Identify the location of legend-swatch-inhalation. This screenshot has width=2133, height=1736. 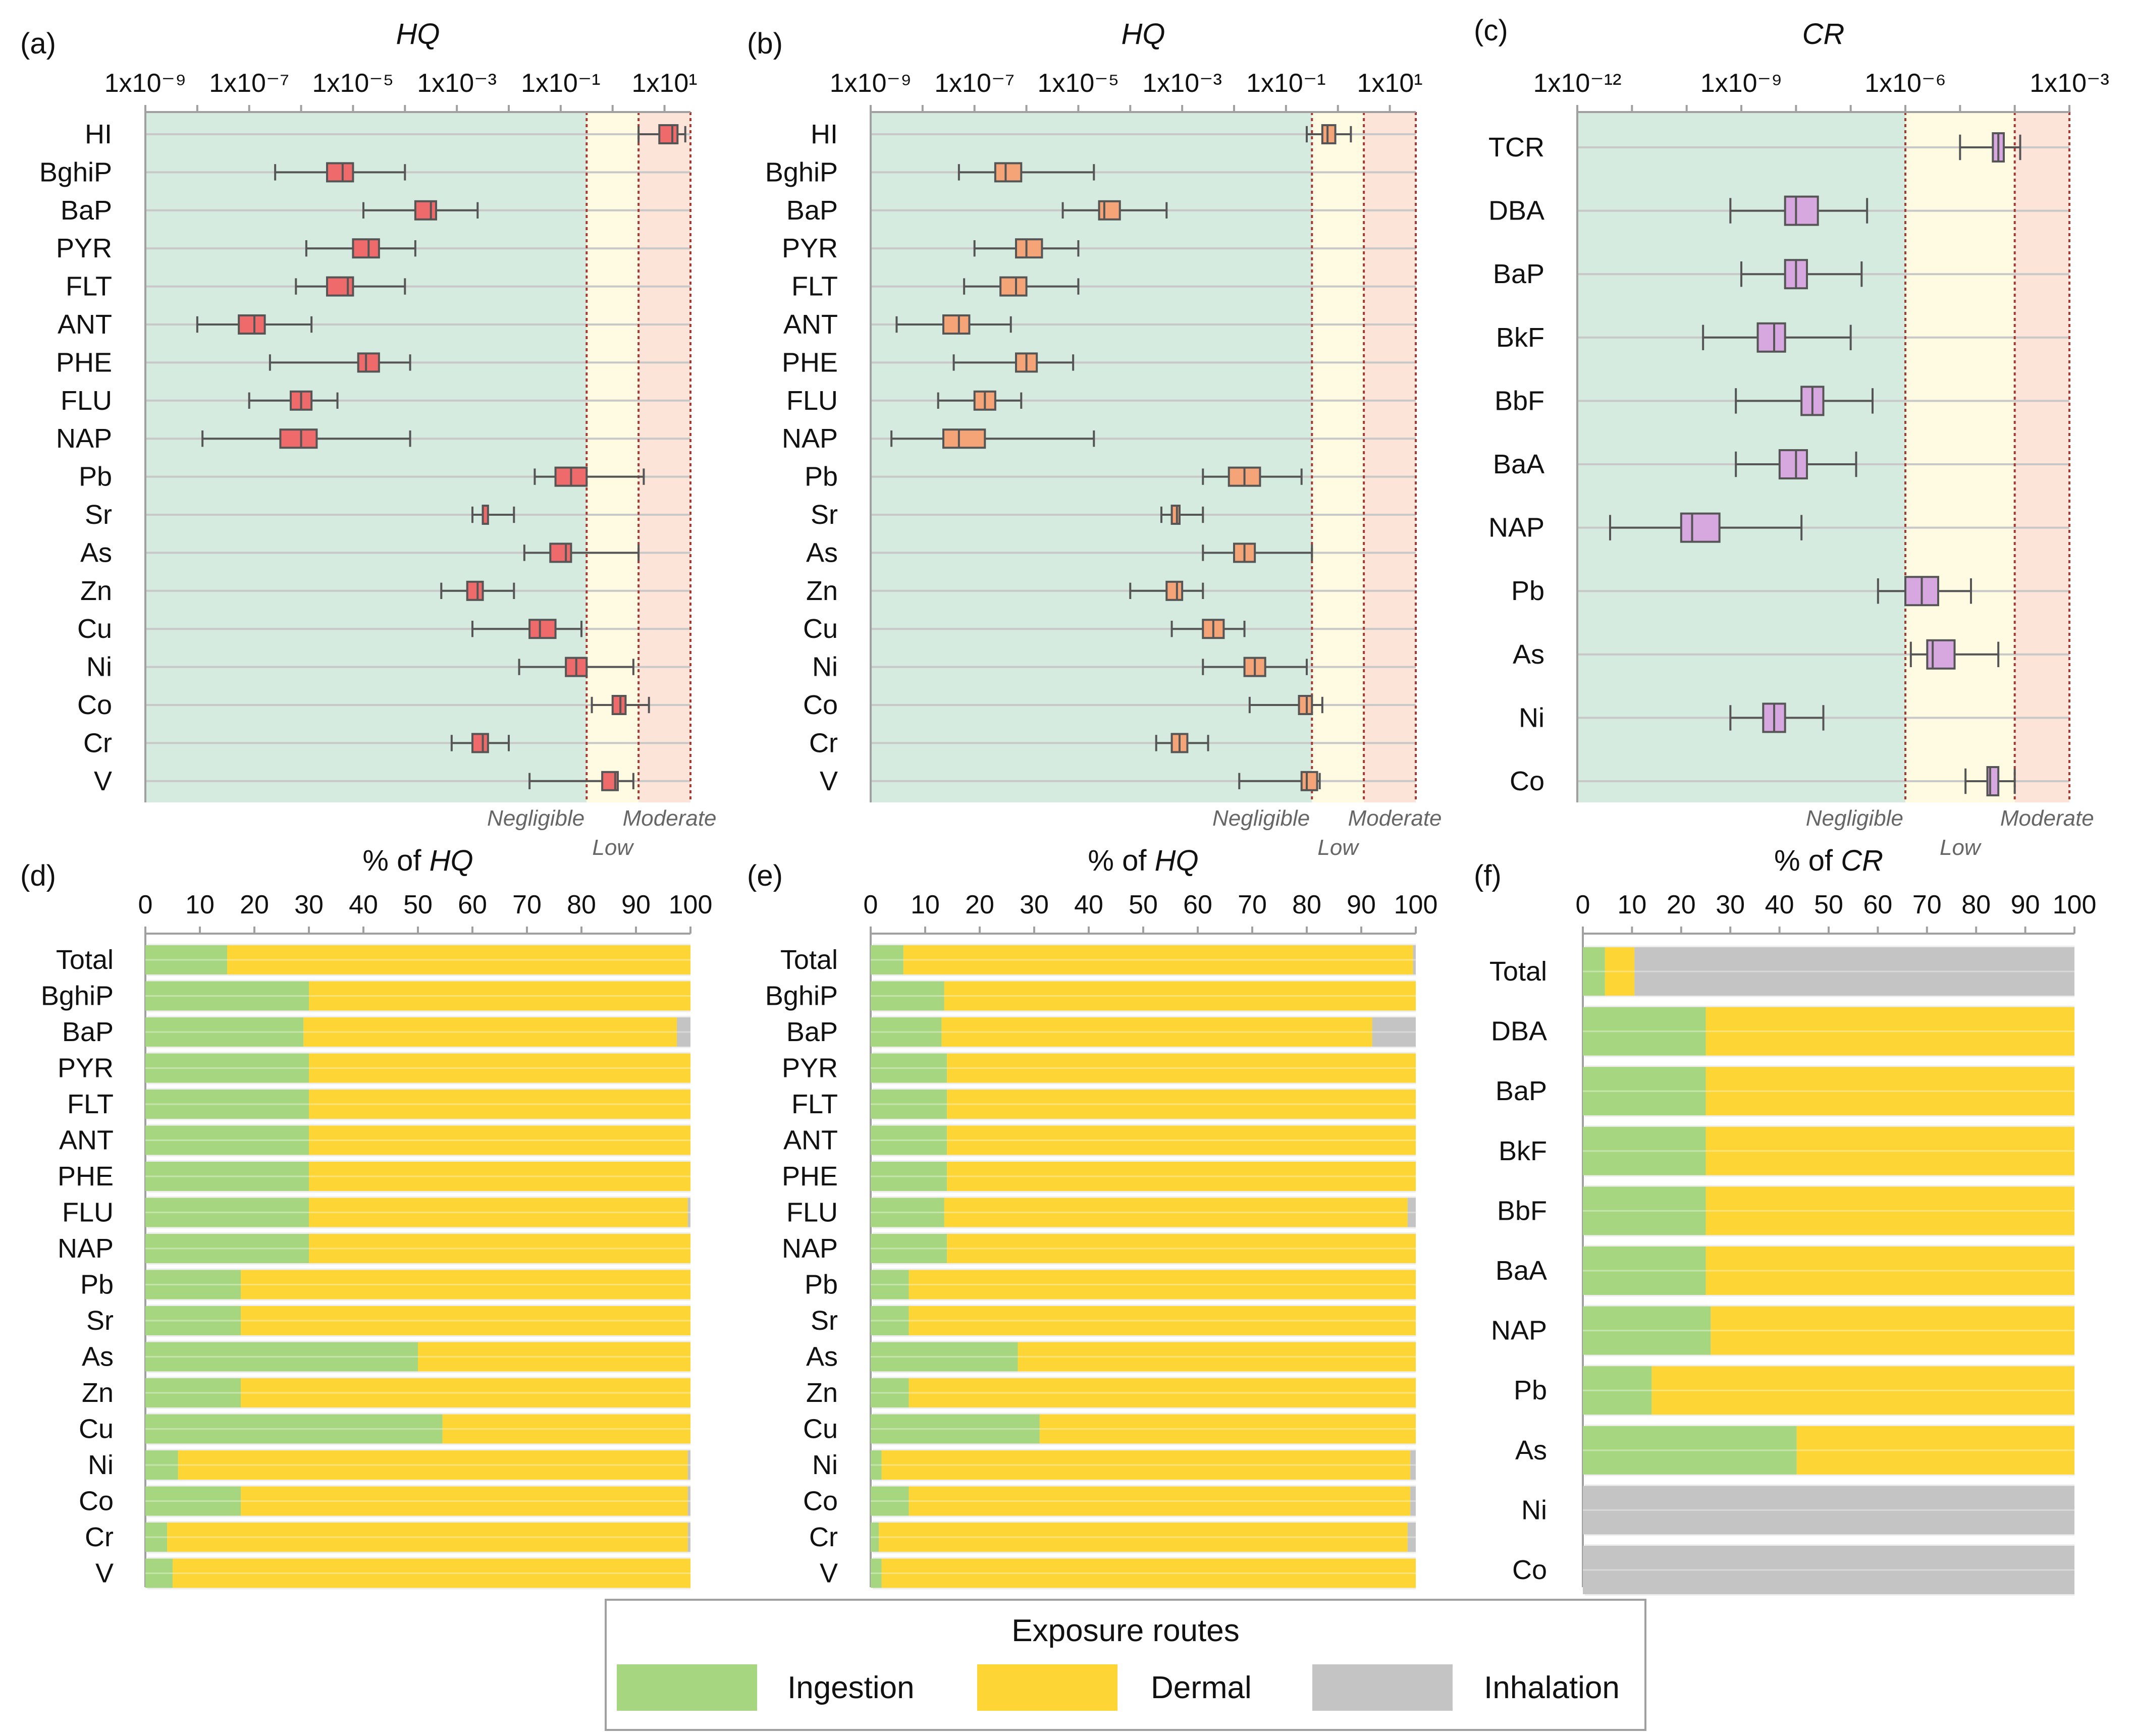
(1382, 1687).